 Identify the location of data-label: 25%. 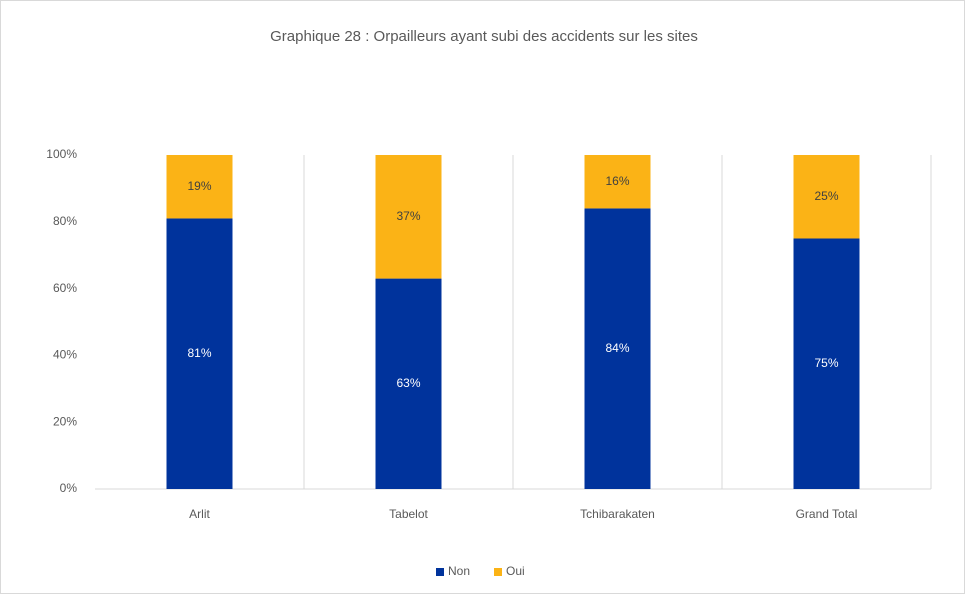
(826, 196).